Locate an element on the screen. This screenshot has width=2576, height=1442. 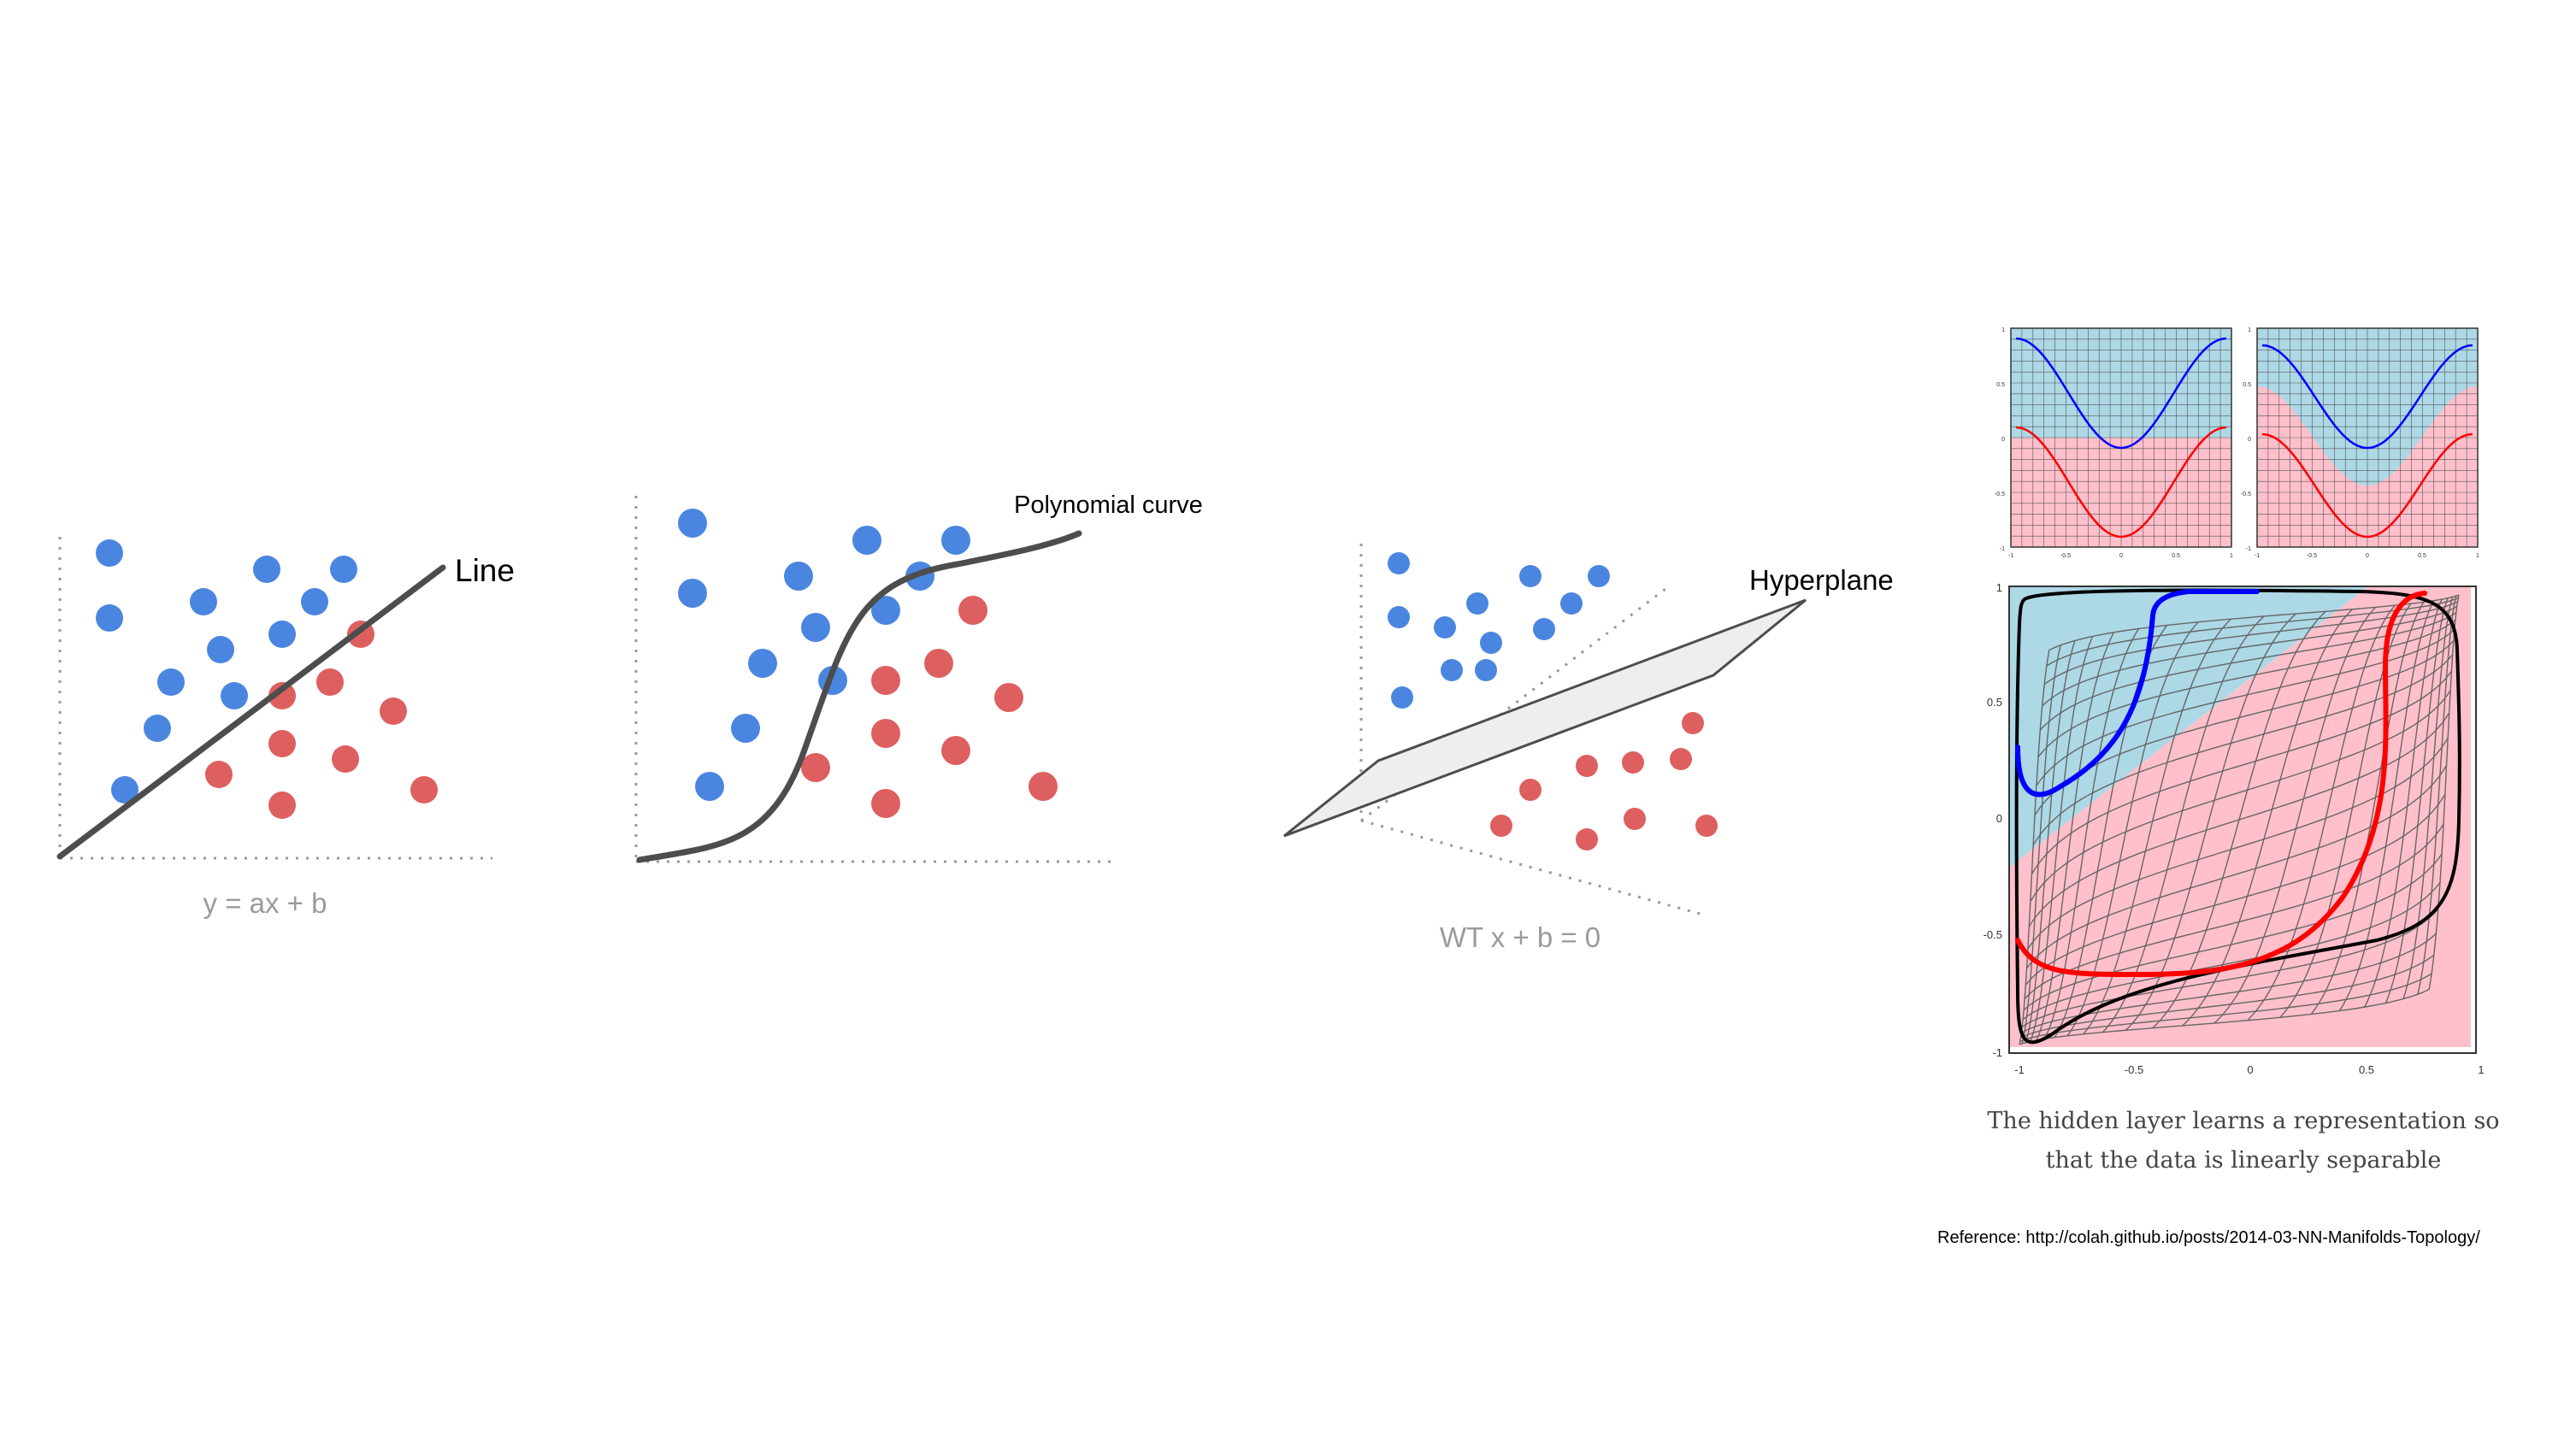
tick-y: -1 is located at coordinates (2002, 549).